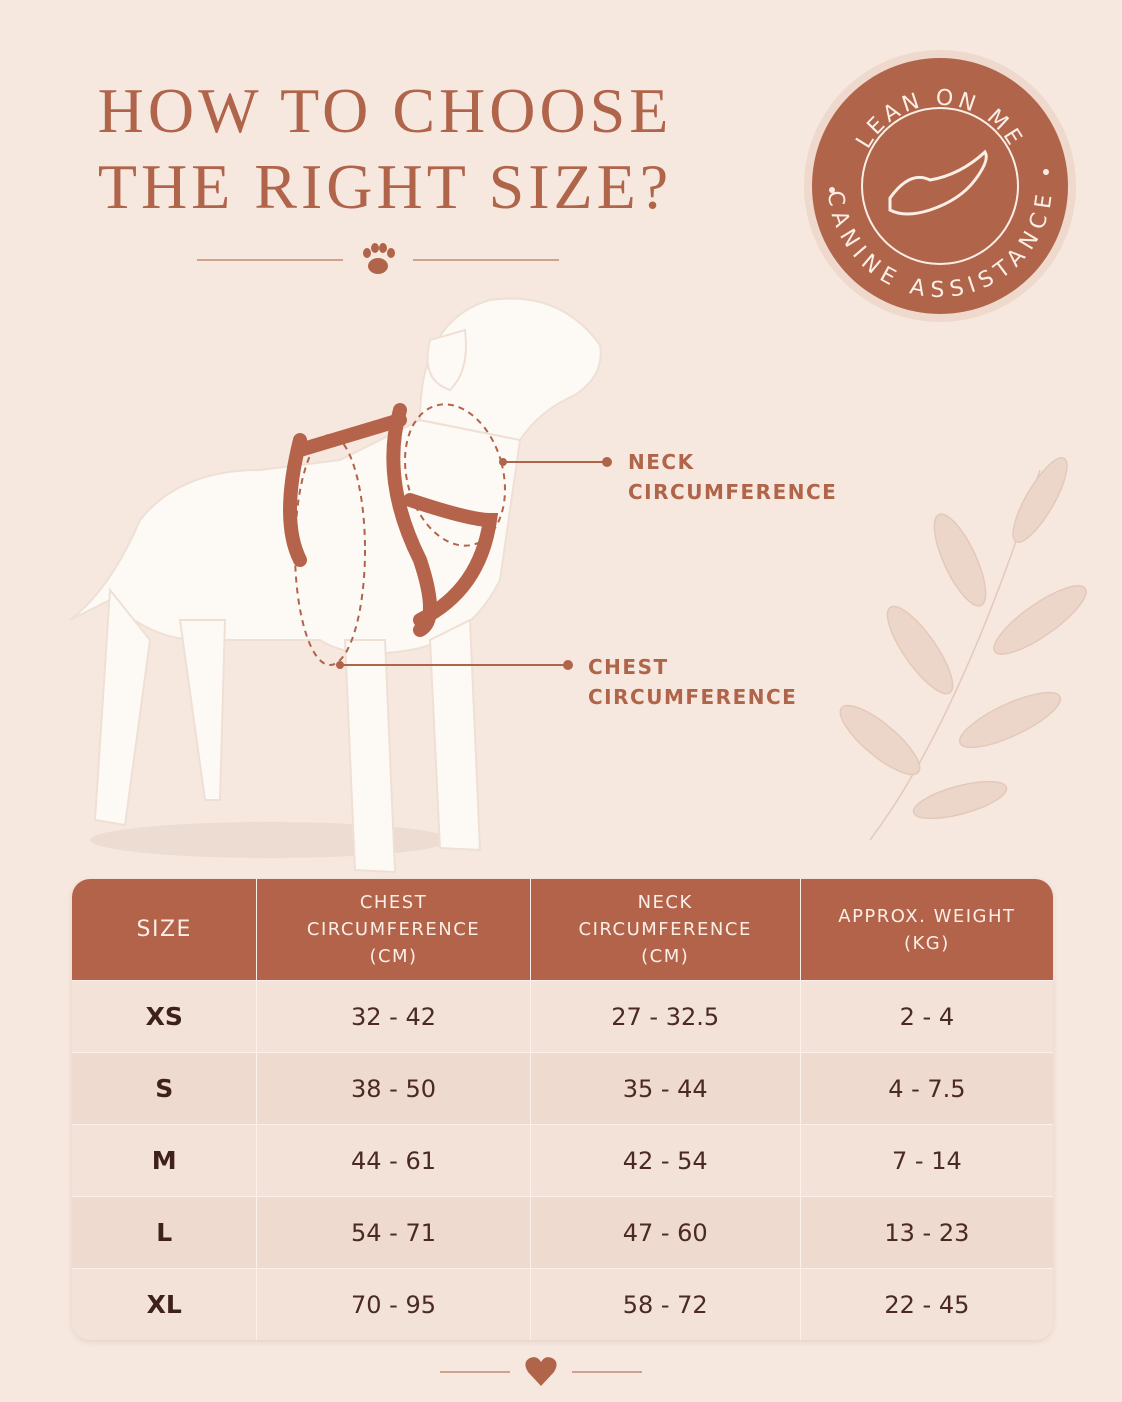 This screenshot has width=1122, height=1402. I want to click on harness, so click(391, 520).